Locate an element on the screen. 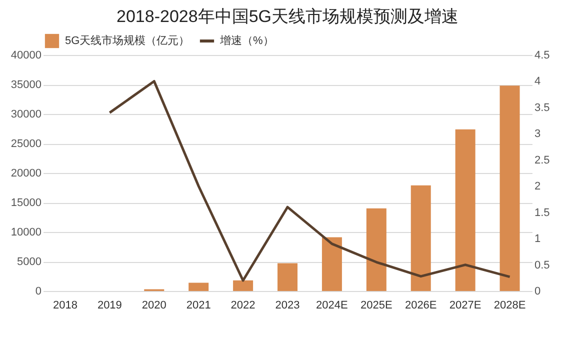 The image size is (570, 351). y2-tick-label: 2.5 is located at coordinates (542, 160).